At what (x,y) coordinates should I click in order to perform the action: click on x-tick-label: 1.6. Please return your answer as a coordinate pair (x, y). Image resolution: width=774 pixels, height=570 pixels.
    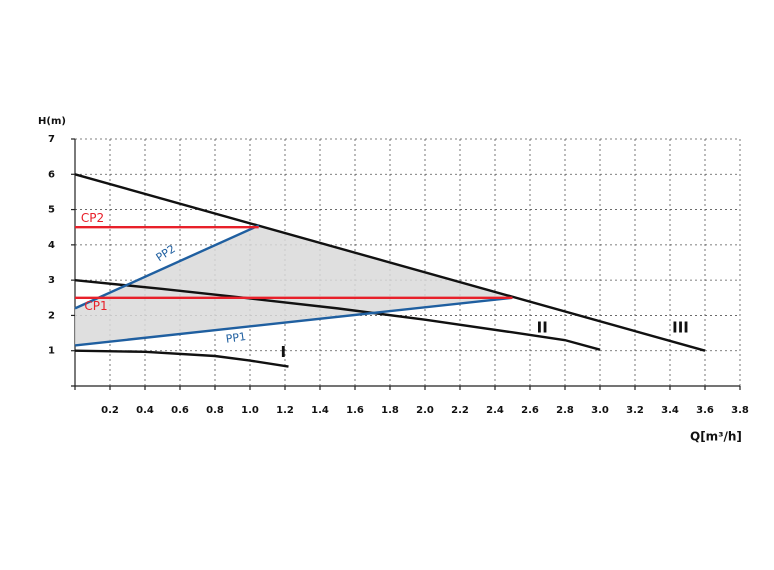
    Looking at the image, I should click on (355, 410).